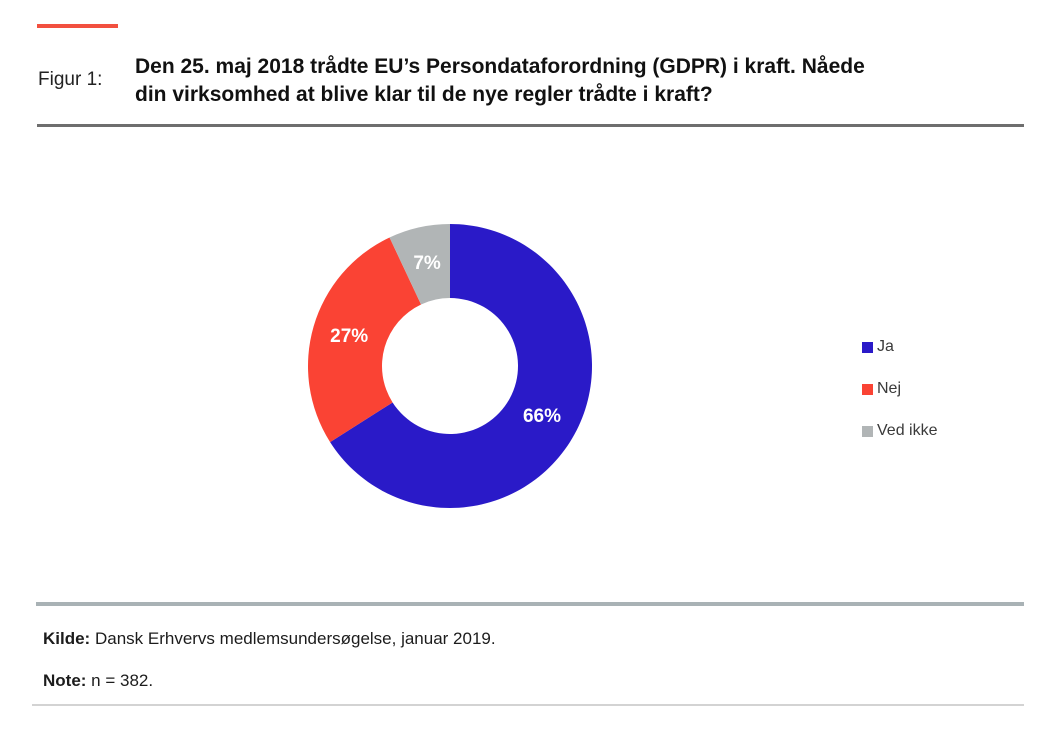 The width and height of the screenshot is (1044, 736). What do you see at coordinates (65, 680) in the screenshot?
I see `note-label: Note:` at bounding box center [65, 680].